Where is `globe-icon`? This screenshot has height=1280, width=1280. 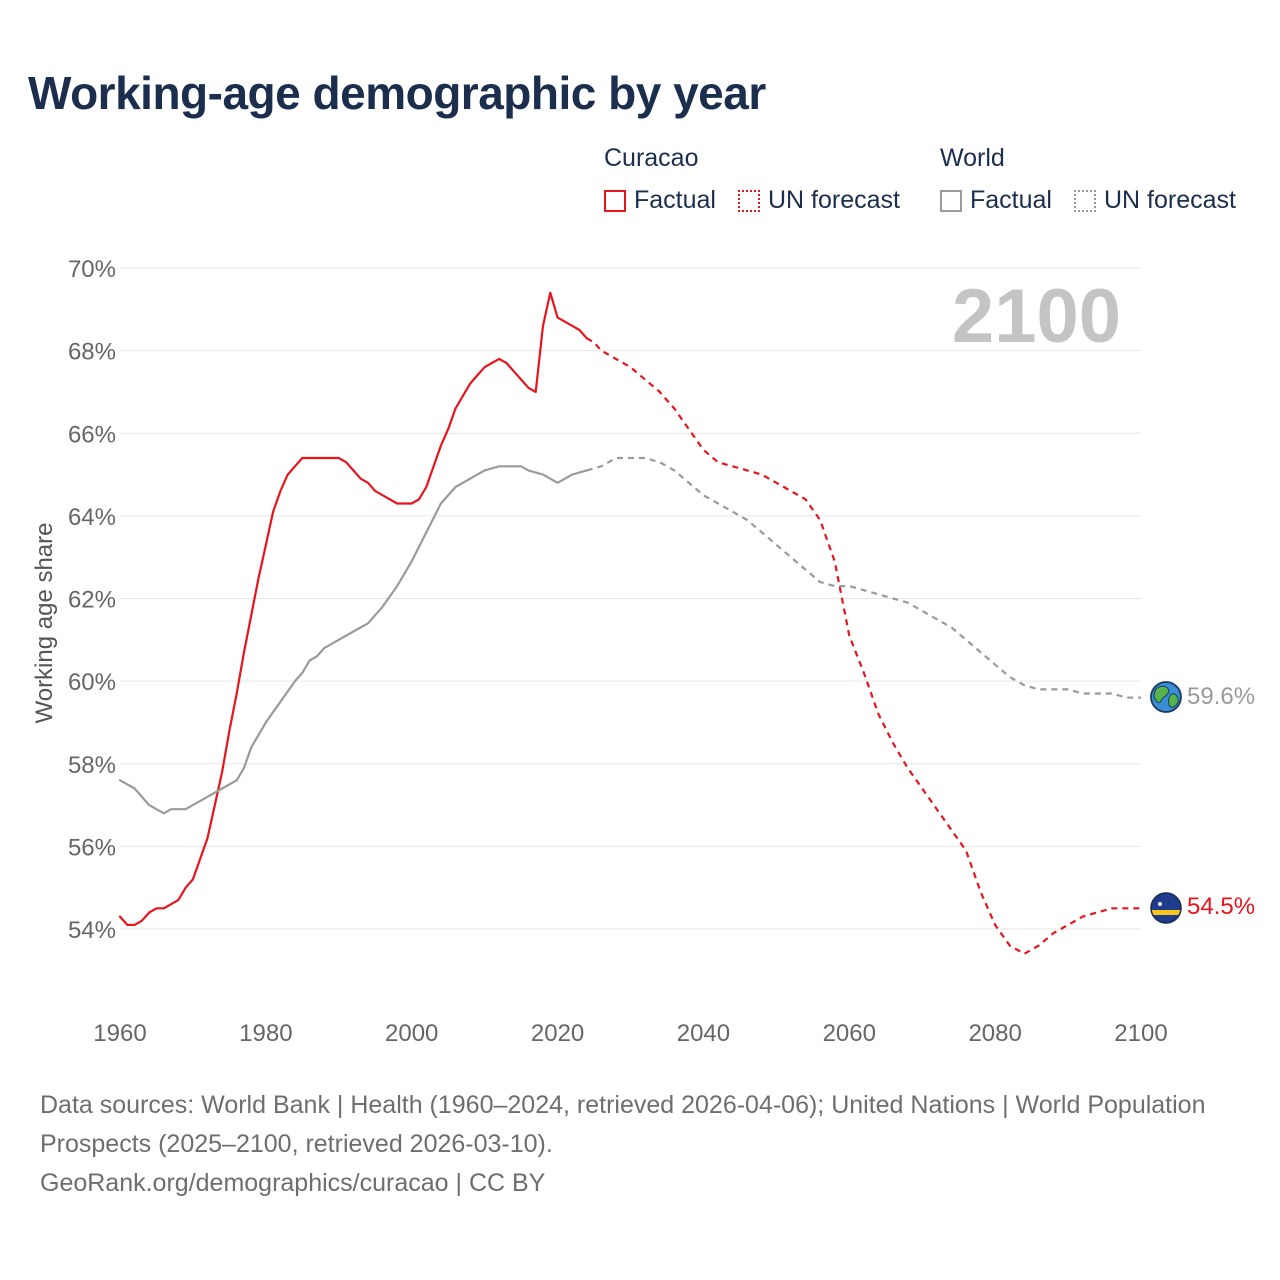
globe-icon is located at coordinates (1166, 697).